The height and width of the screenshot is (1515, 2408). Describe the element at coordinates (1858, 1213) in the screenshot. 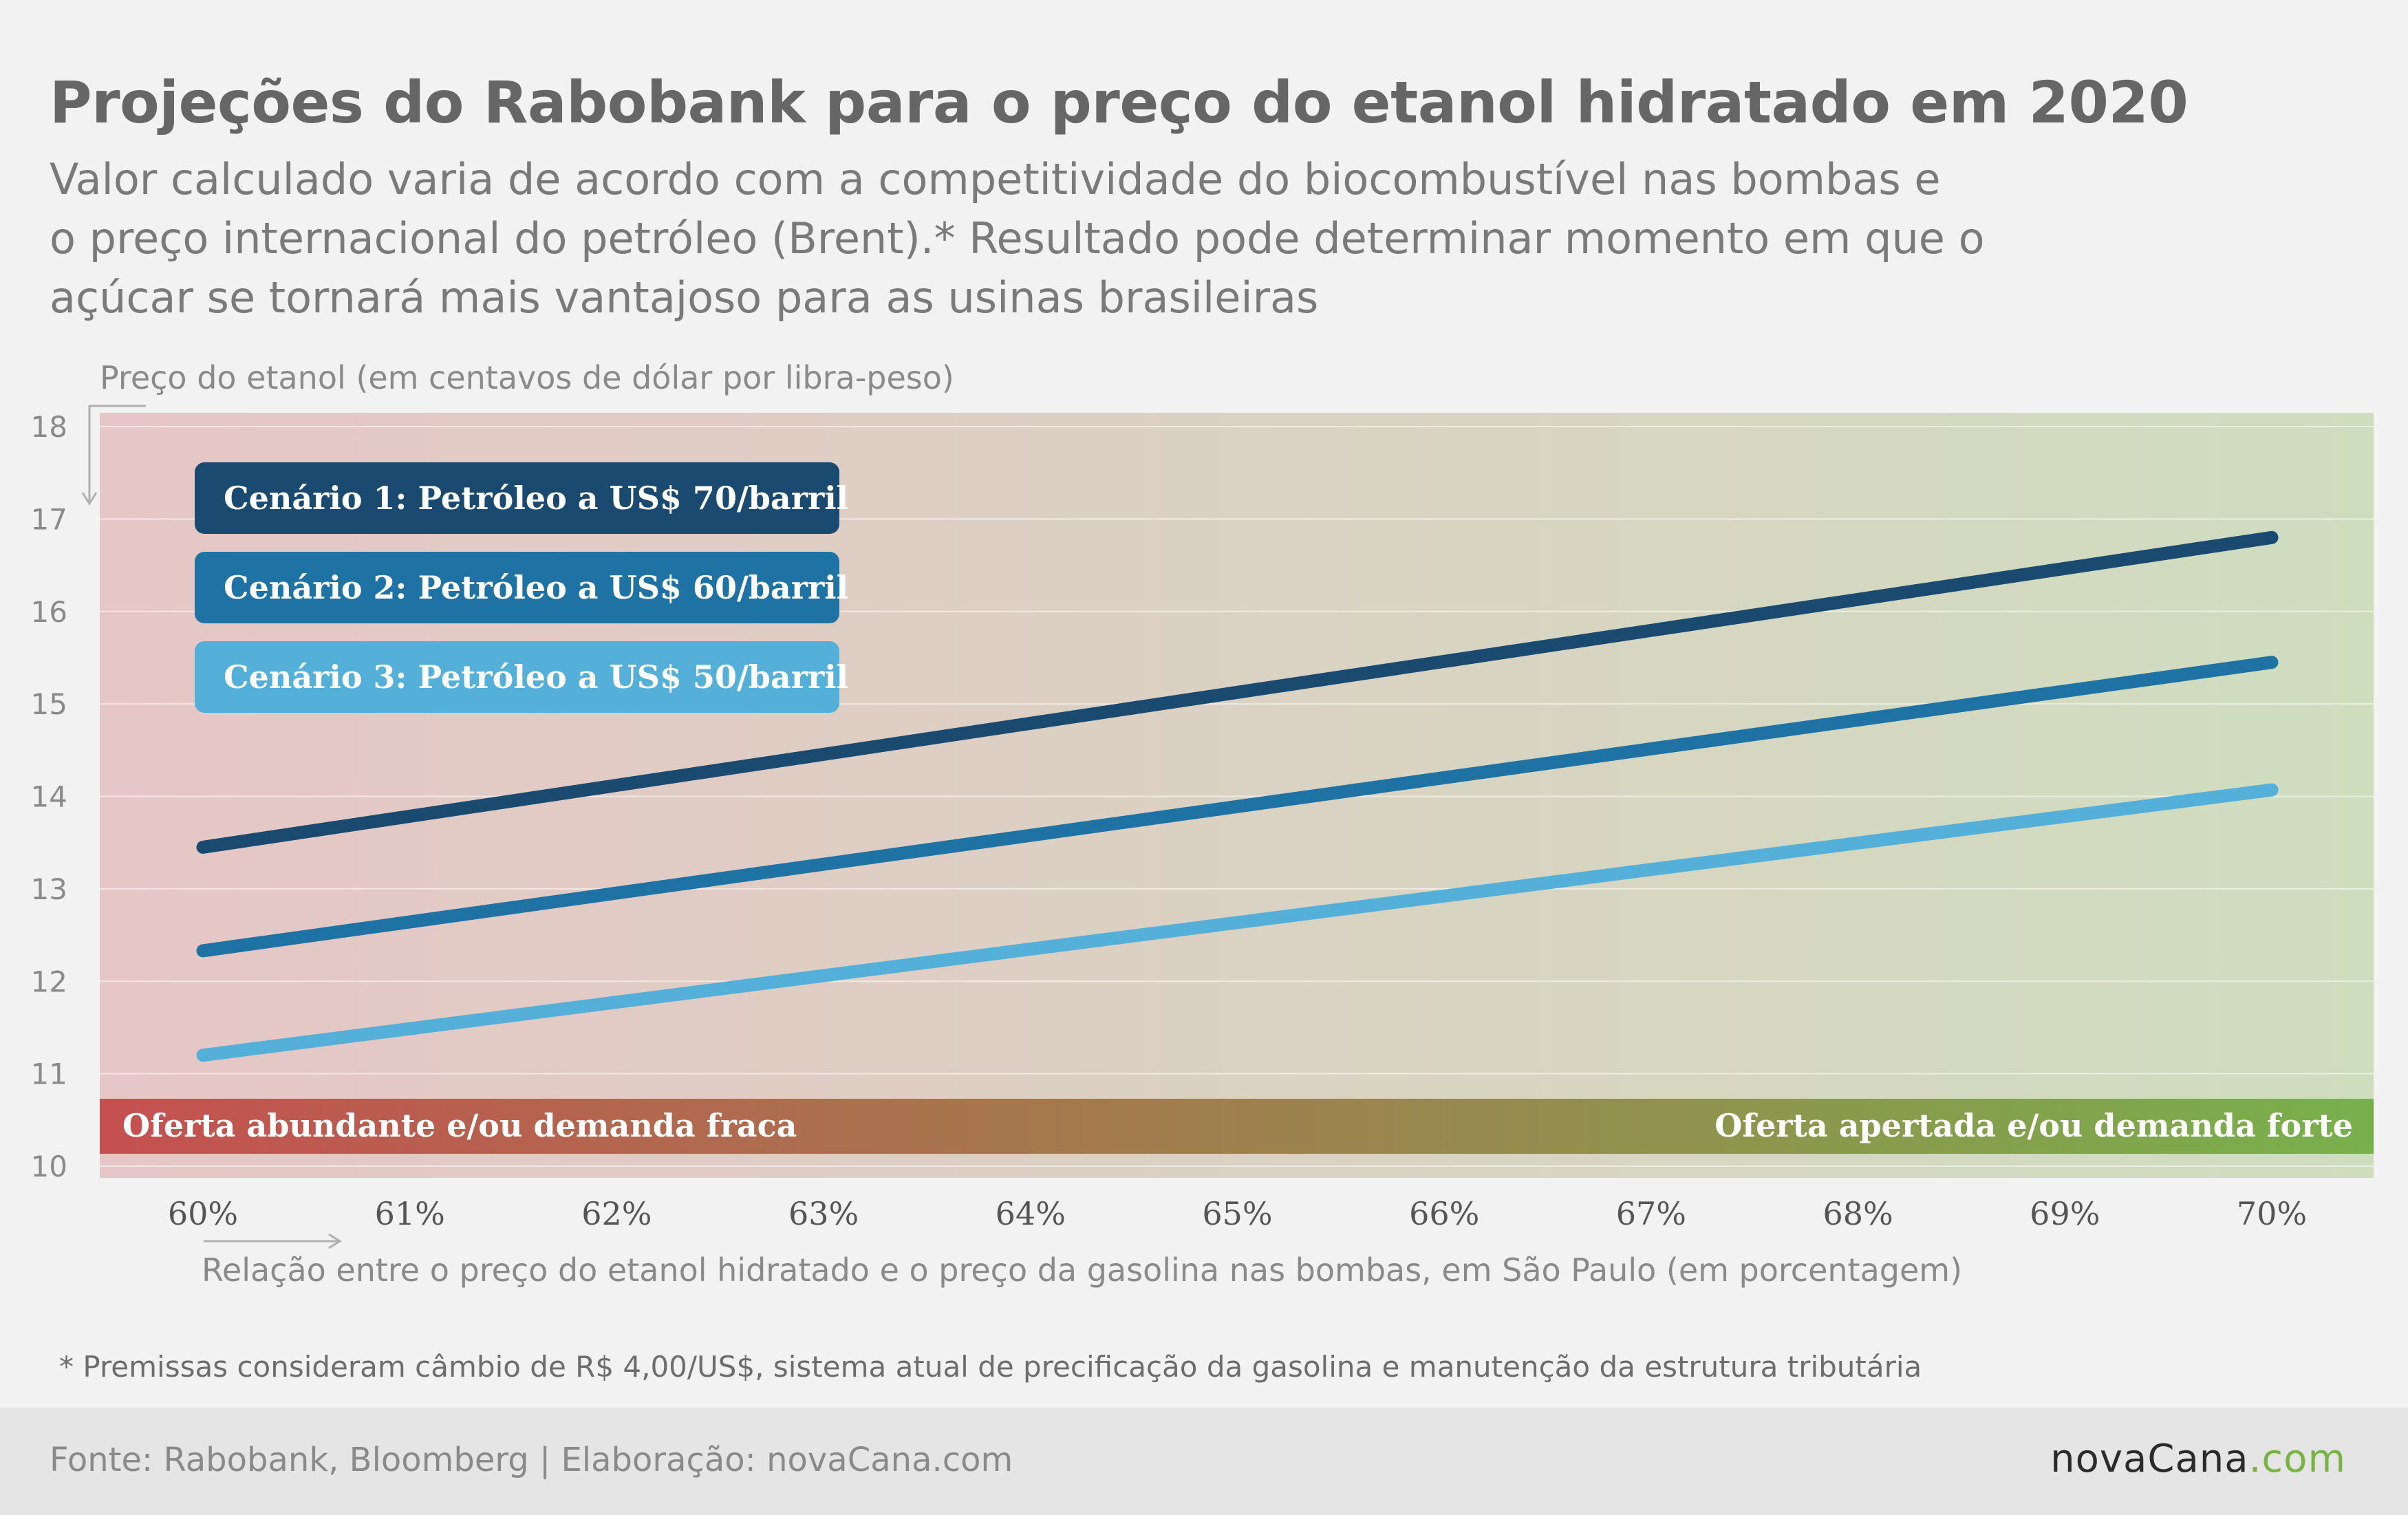

I see `x-tick-label: 68%` at that location.